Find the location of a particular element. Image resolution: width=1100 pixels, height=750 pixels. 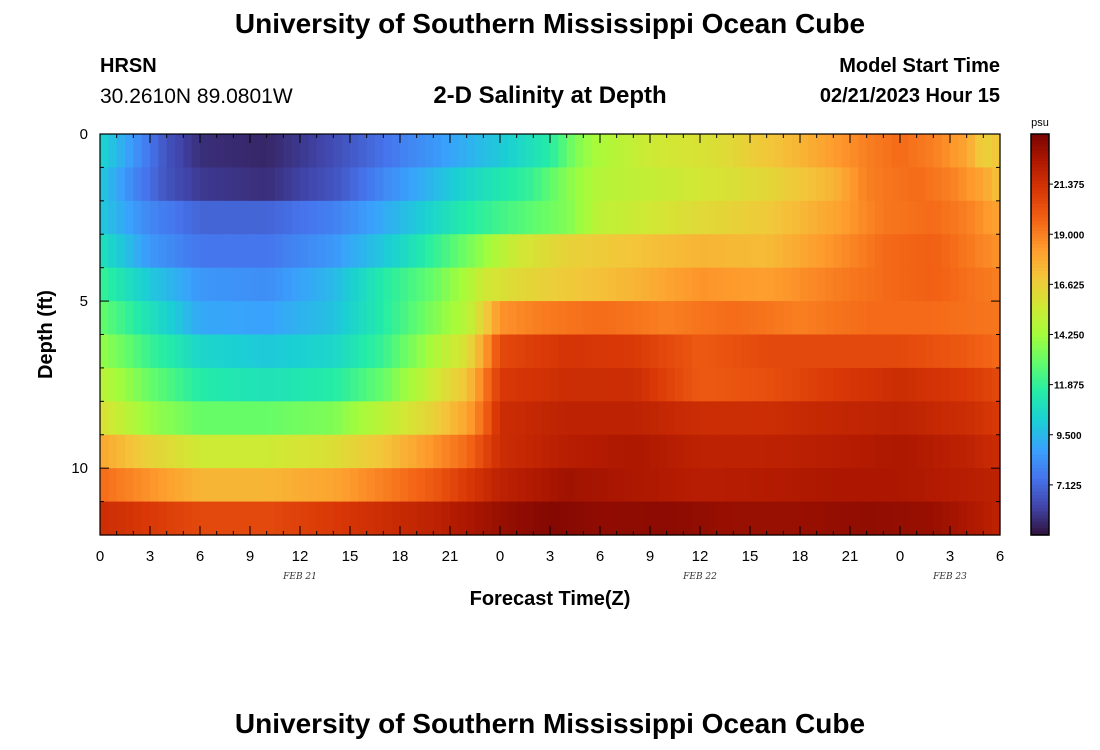

x-tick-label: 0 is located at coordinates (100, 556).